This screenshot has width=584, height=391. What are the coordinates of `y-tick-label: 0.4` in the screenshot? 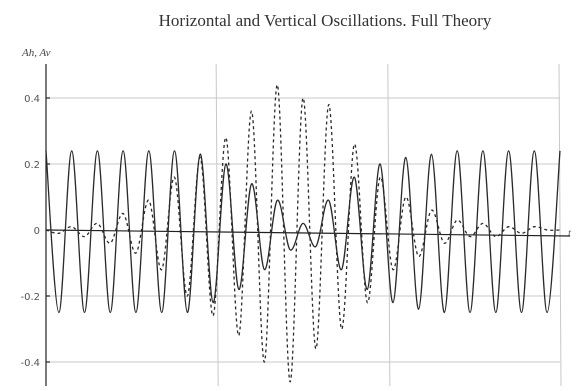 It's located at (32, 99).